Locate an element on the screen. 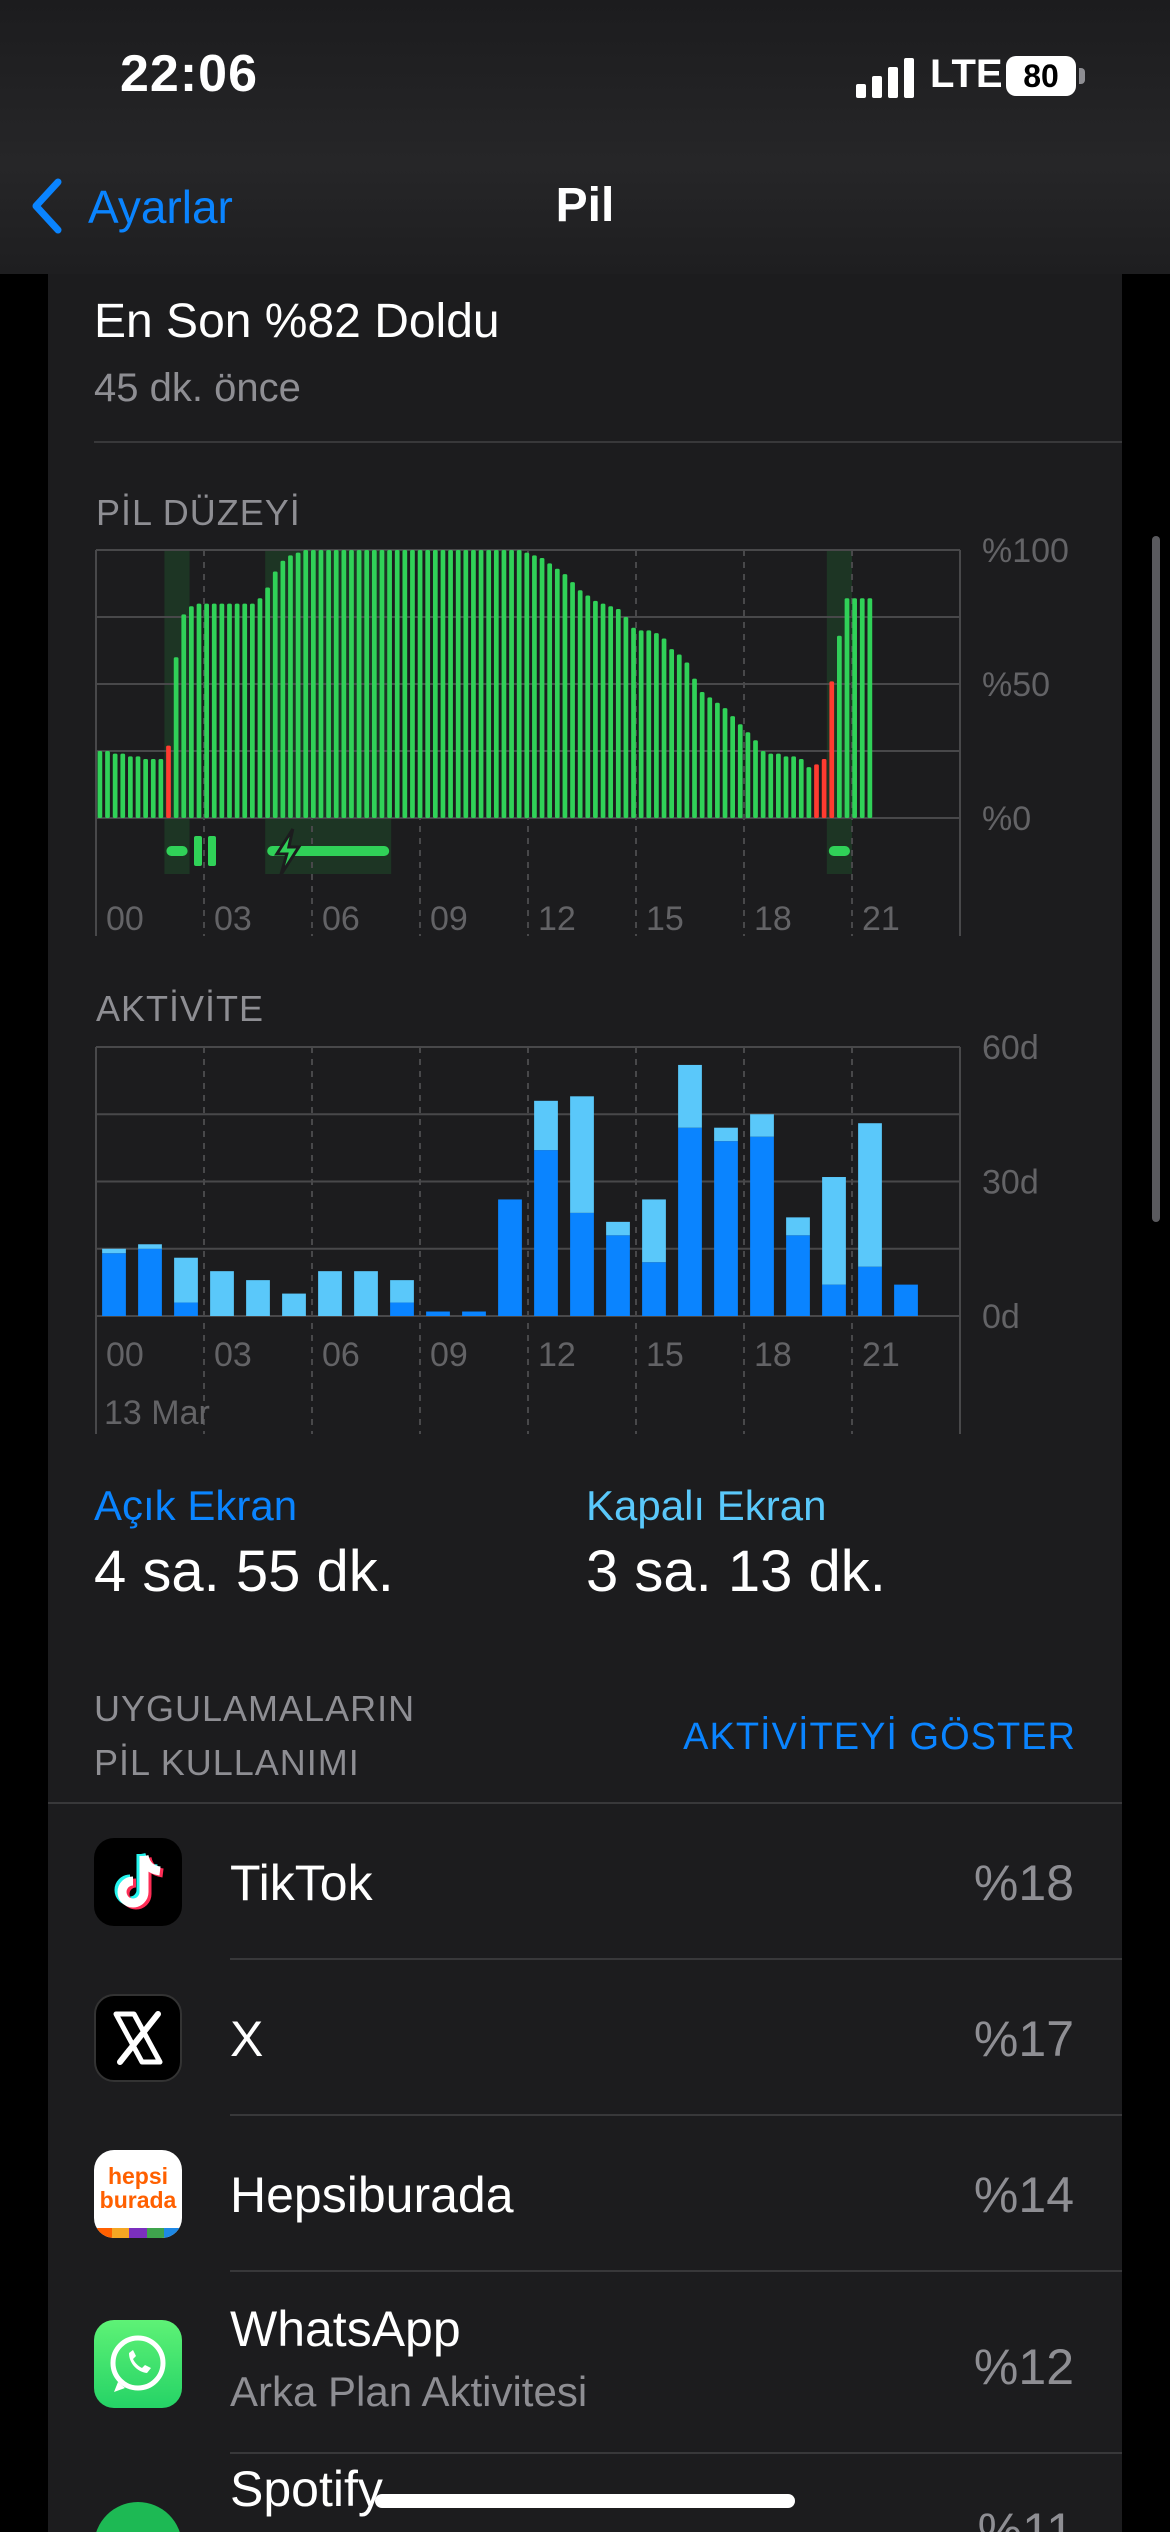 The height and width of the screenshot is (2532, 1170). tiktok-icon is located at coordinates (138, 1882).